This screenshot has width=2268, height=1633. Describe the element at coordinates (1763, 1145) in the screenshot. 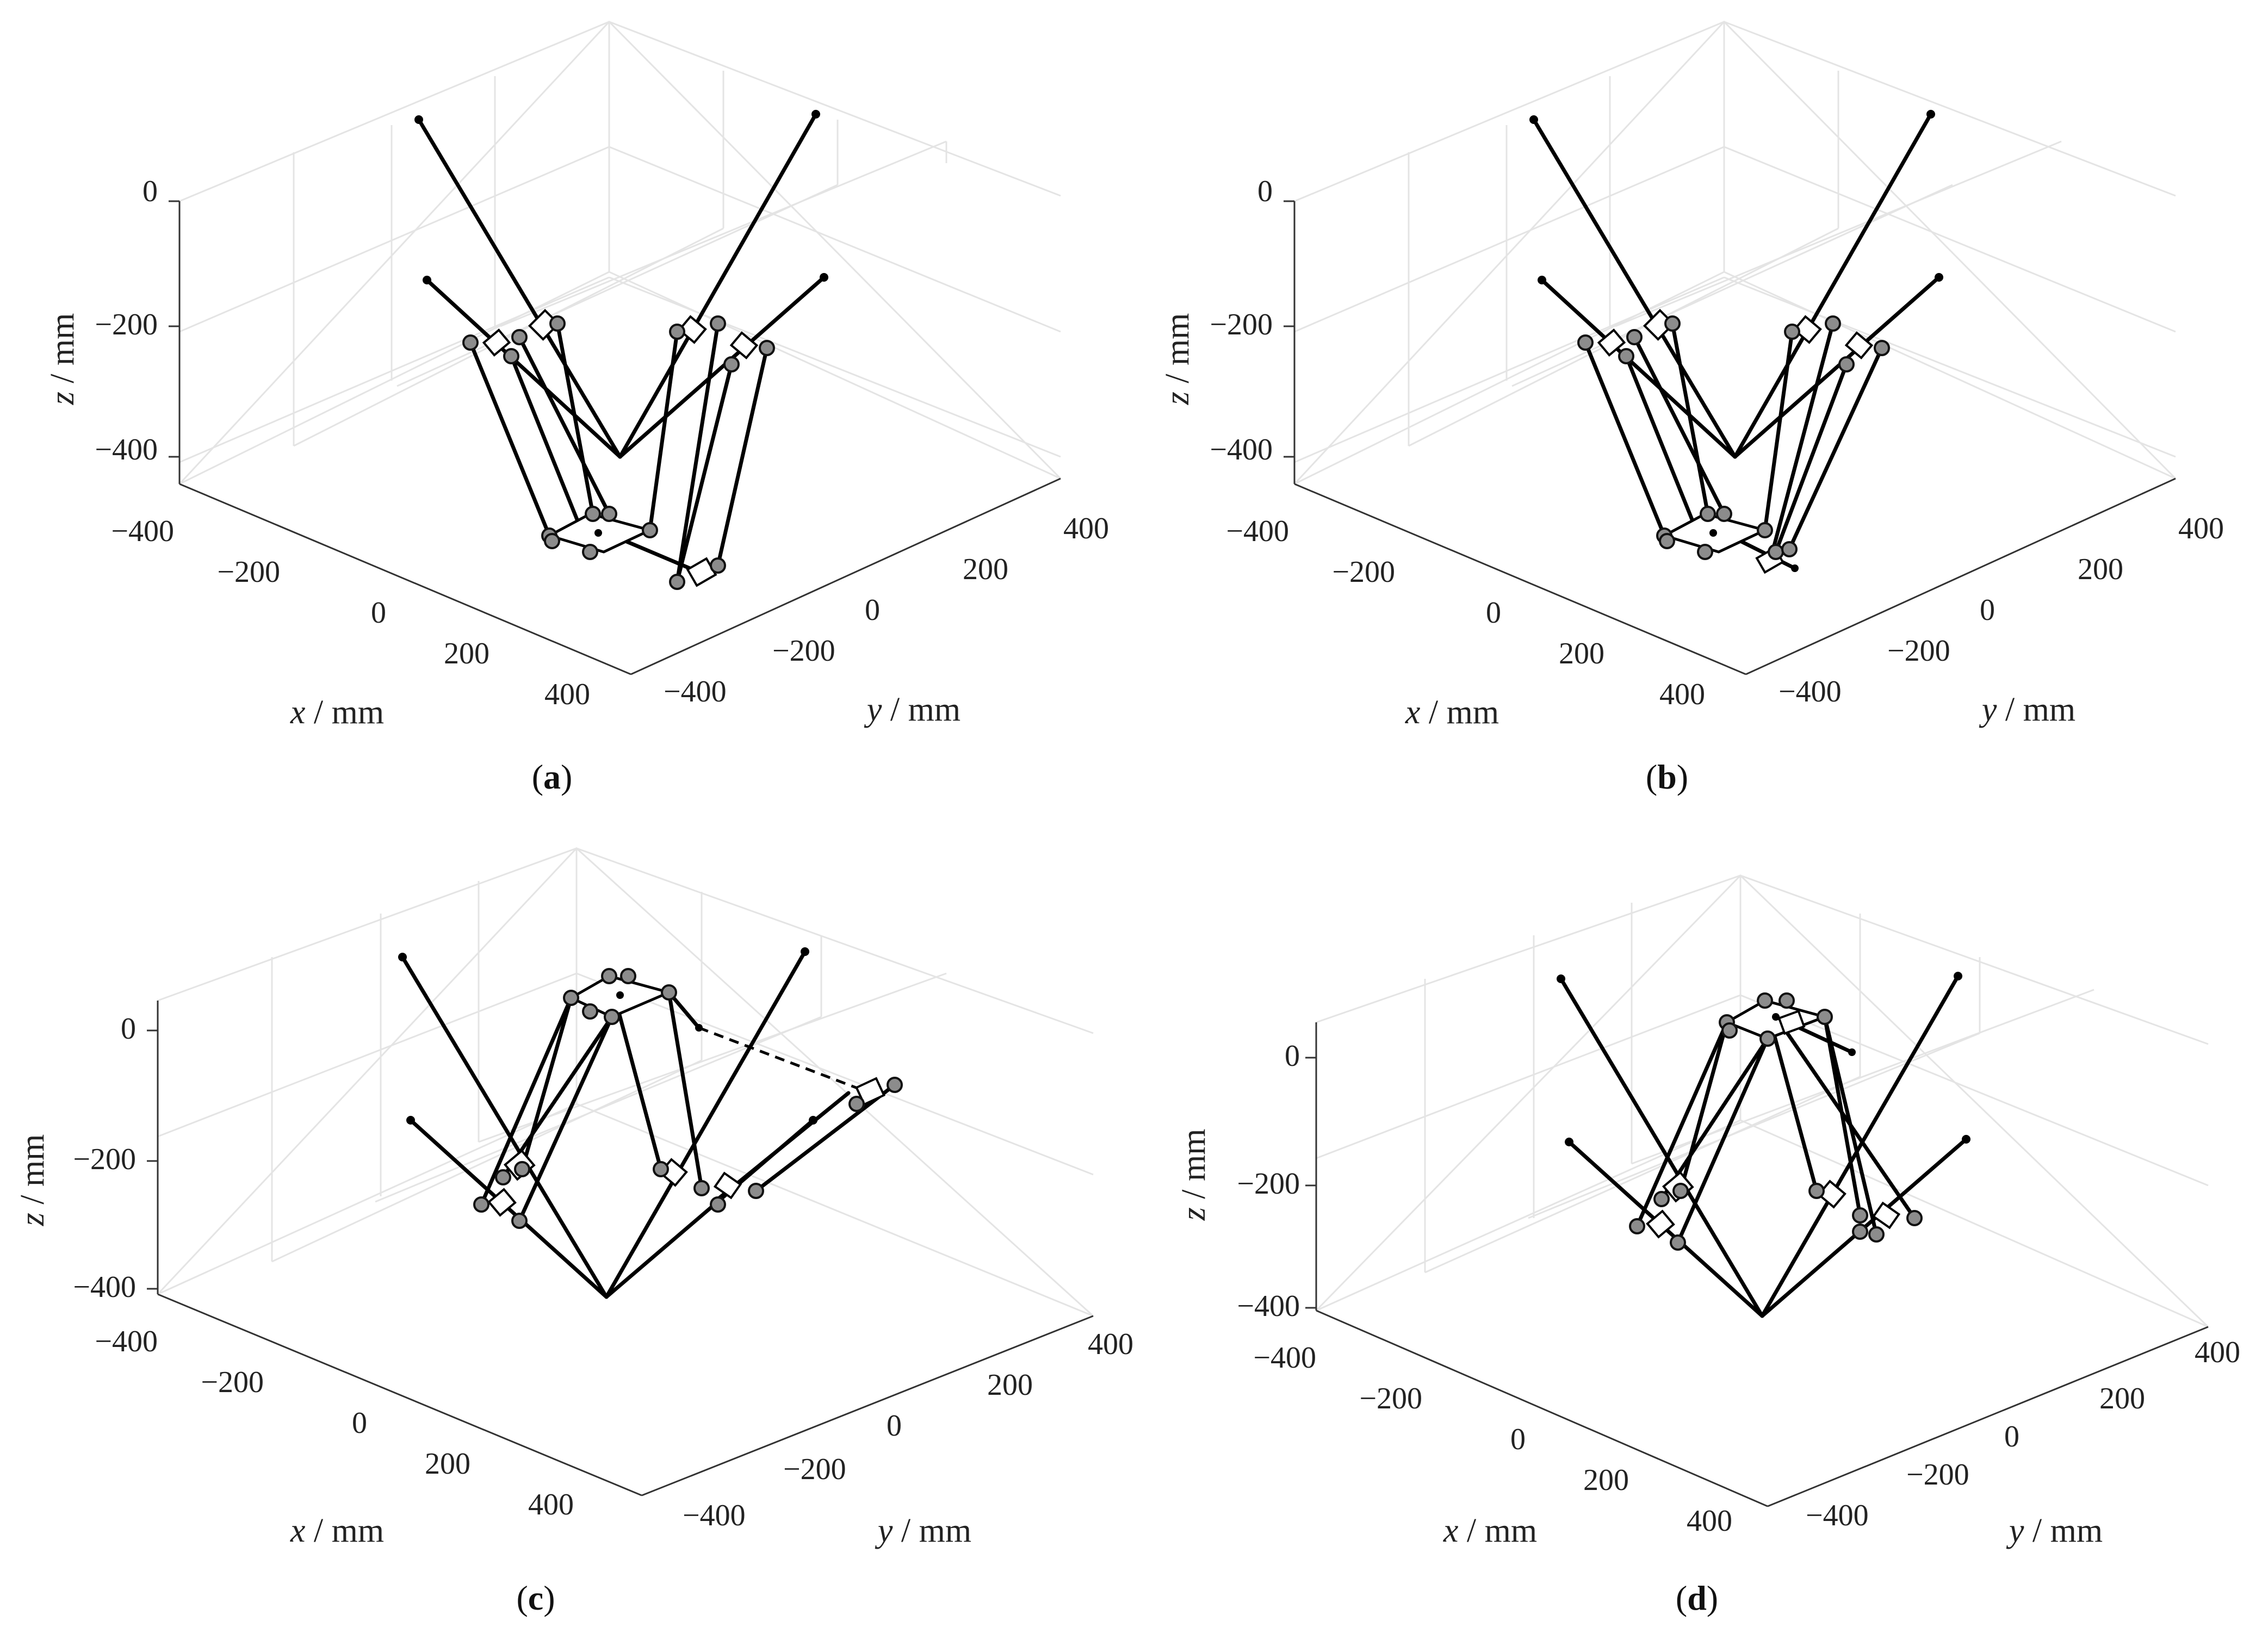

I see `robot-d` at that location.